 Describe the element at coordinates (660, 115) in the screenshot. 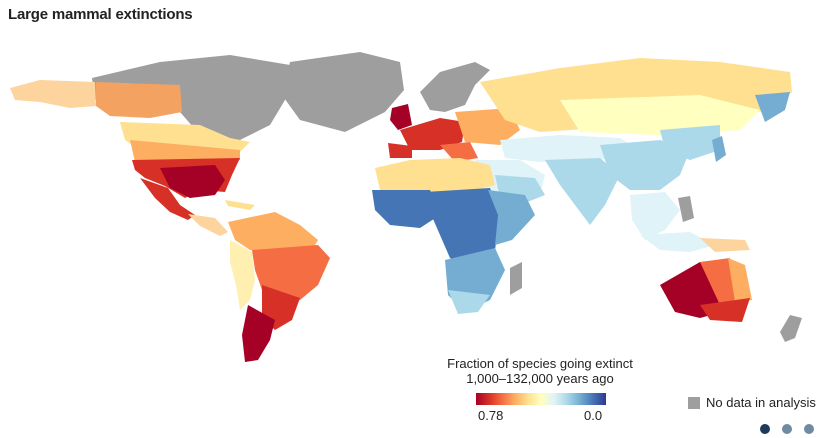

I see `siberia-east-region` at that location.